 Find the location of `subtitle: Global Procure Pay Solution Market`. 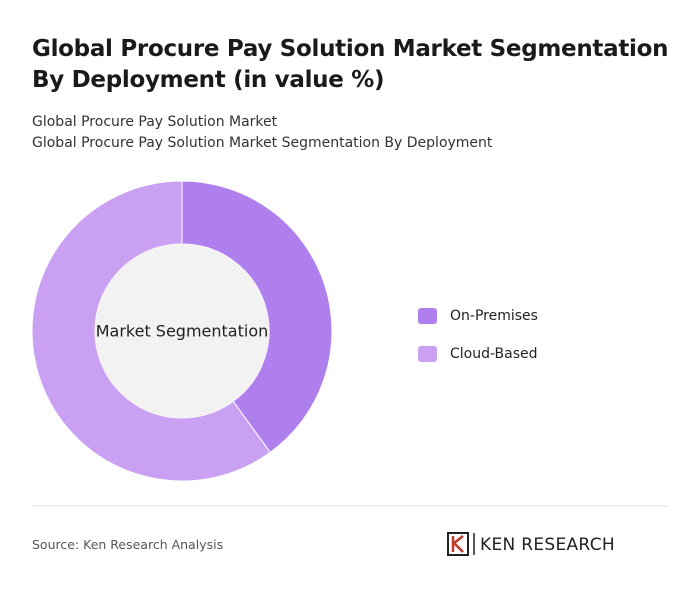

subtitle: Global Procure Pay Solution Market is located at coordinates (155, 122).